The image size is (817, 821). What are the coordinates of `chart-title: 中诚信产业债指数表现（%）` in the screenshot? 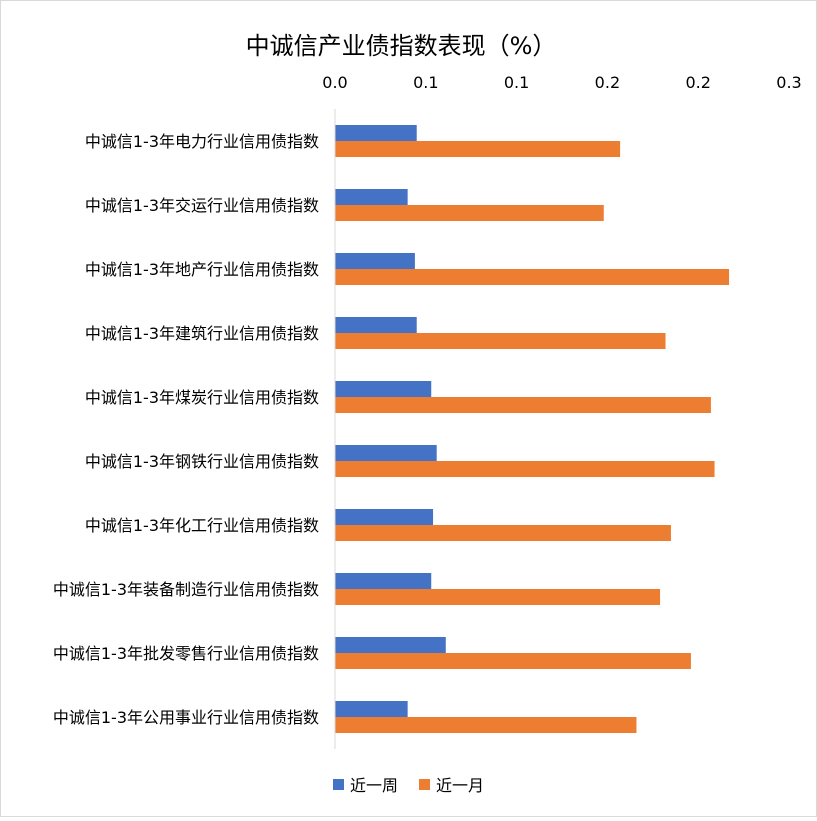 It's located at (401, 46).